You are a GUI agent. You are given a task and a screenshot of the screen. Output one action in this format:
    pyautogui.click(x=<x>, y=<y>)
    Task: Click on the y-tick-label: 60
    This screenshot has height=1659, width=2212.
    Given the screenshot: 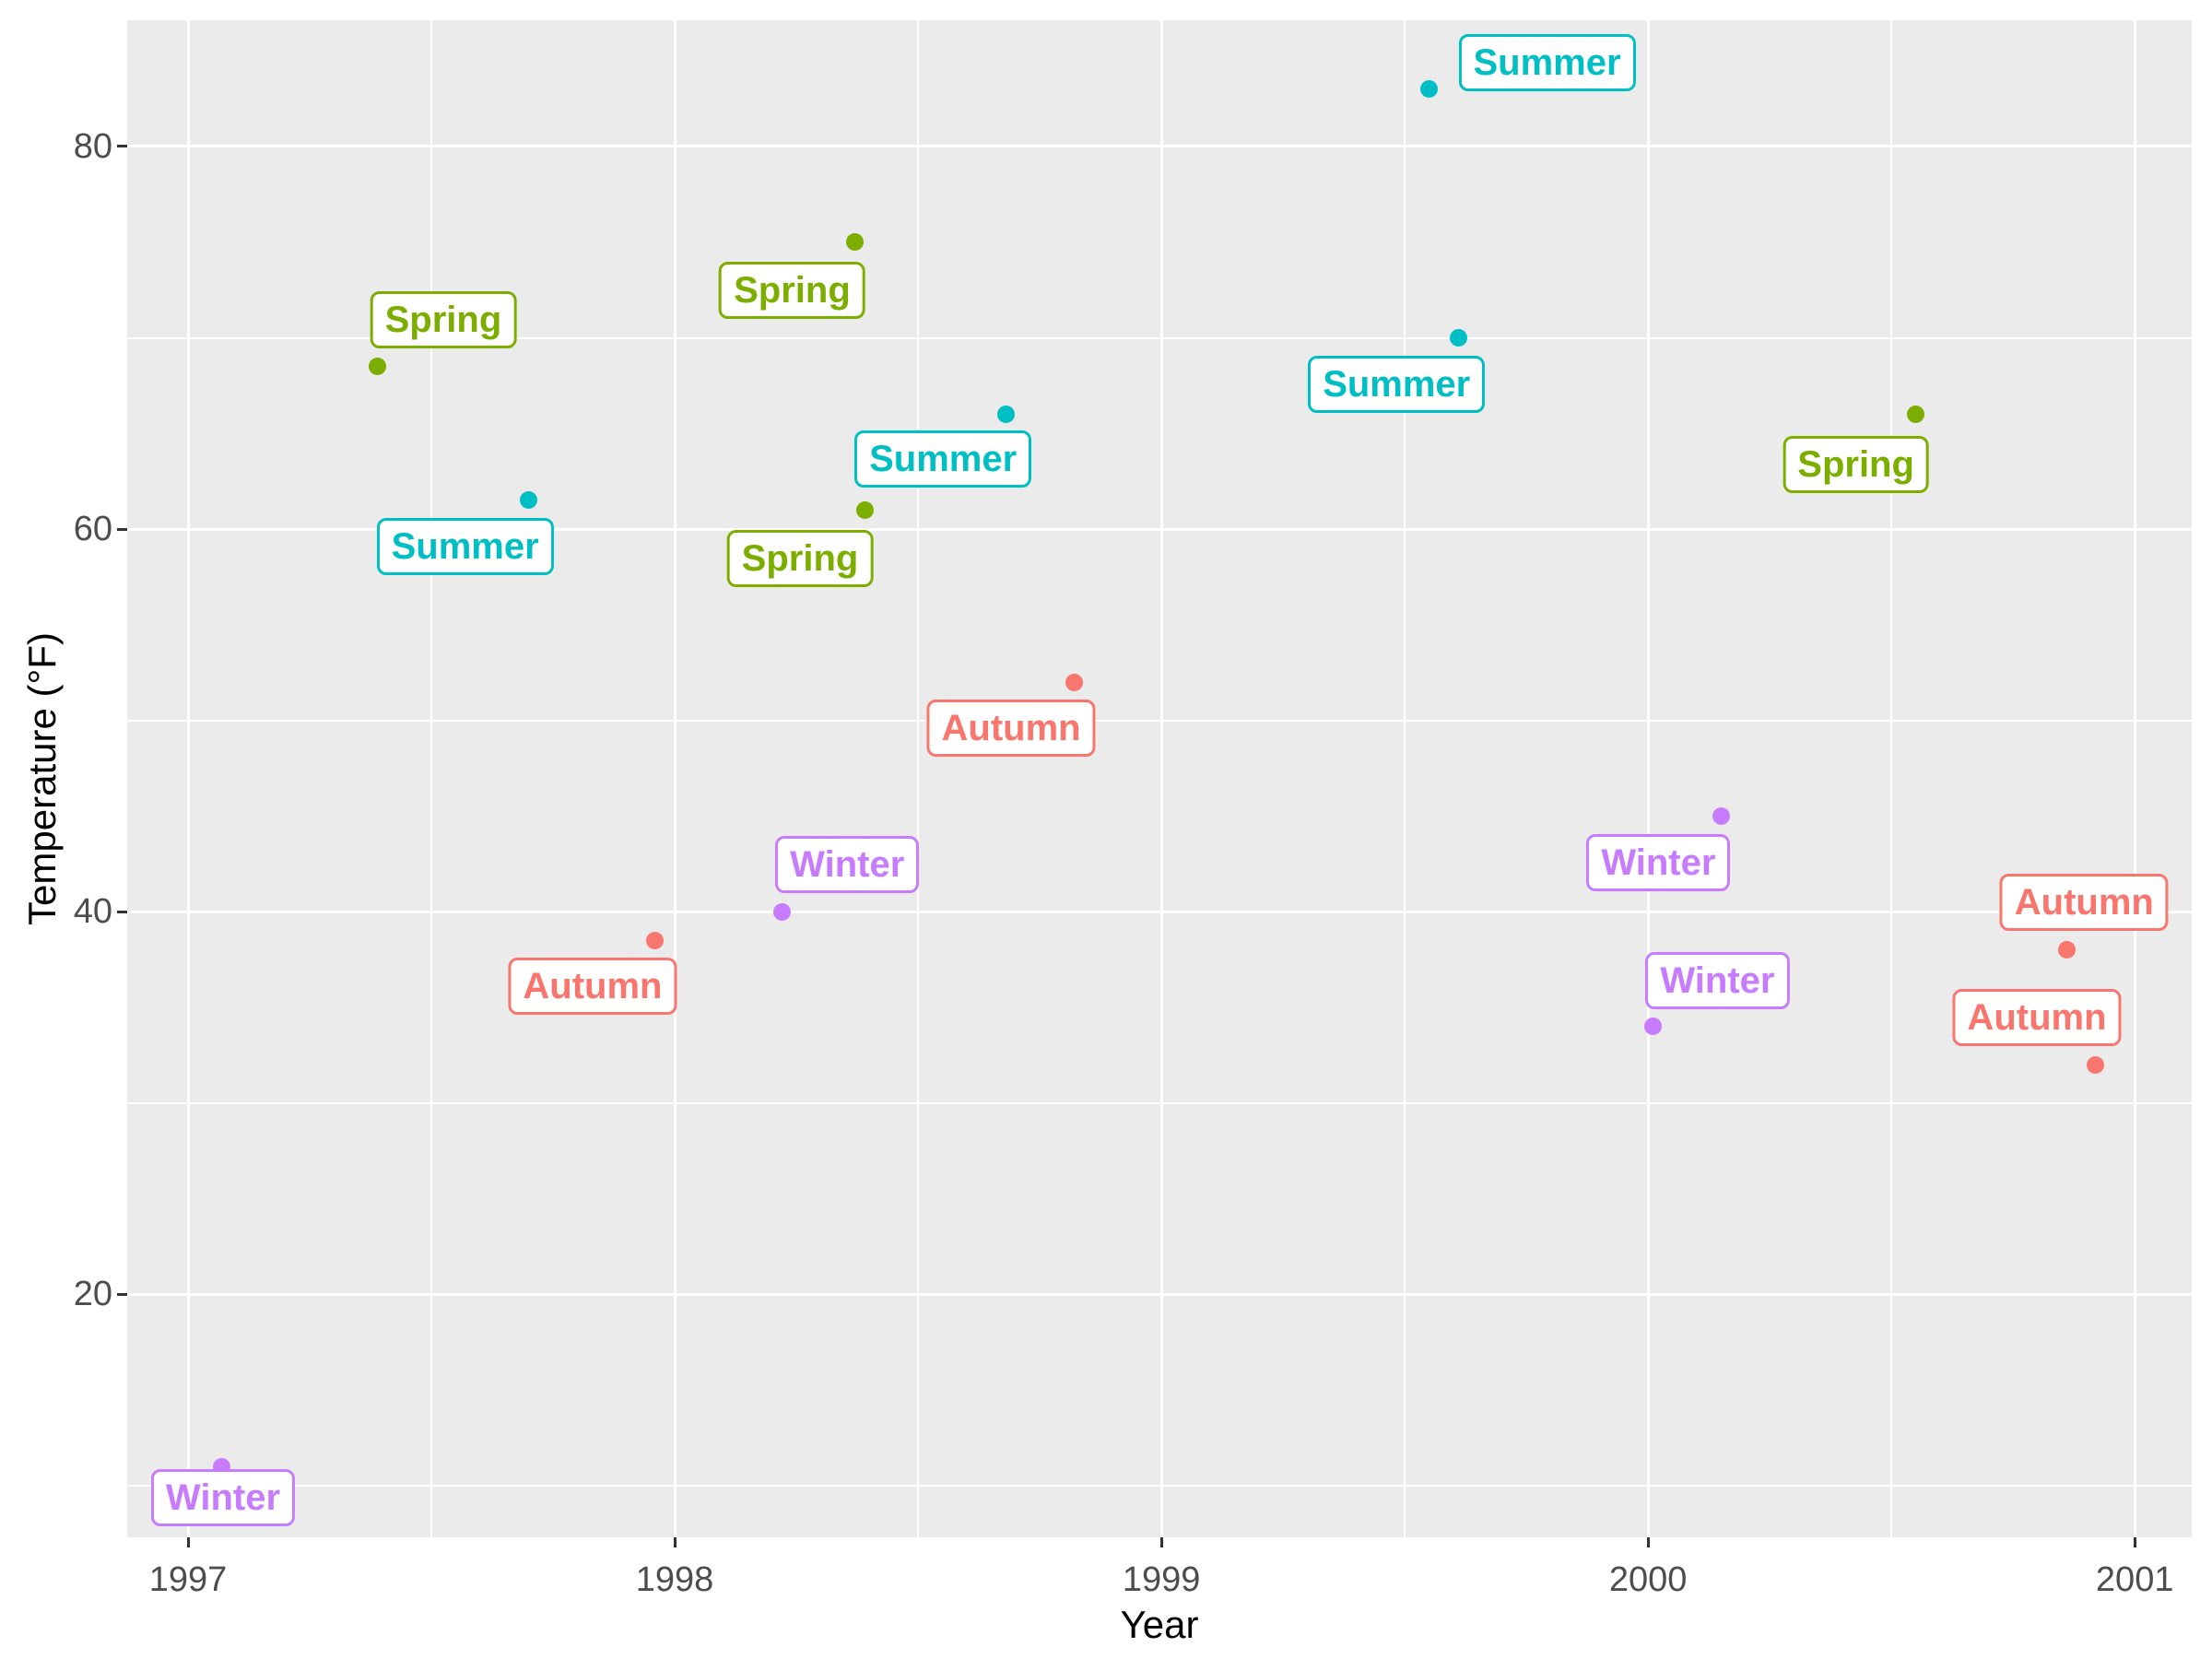 What is the action you would take?
    pyautogui.click(x=92, y=529)
    